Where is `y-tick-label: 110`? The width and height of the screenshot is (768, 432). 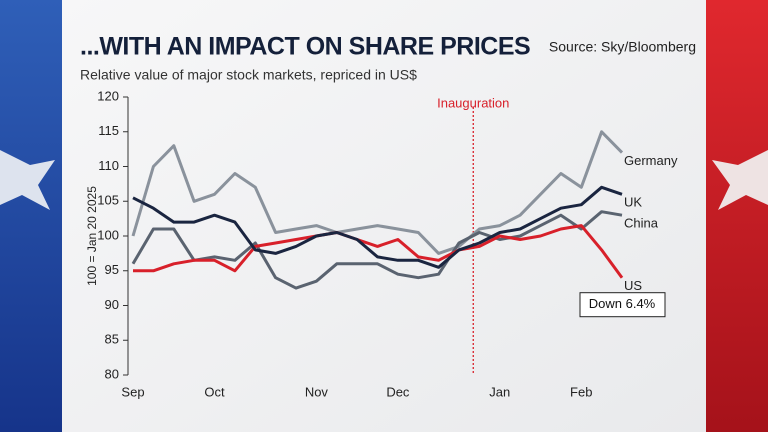 y-tick-label: 110 is located at coordinates (108, 165).